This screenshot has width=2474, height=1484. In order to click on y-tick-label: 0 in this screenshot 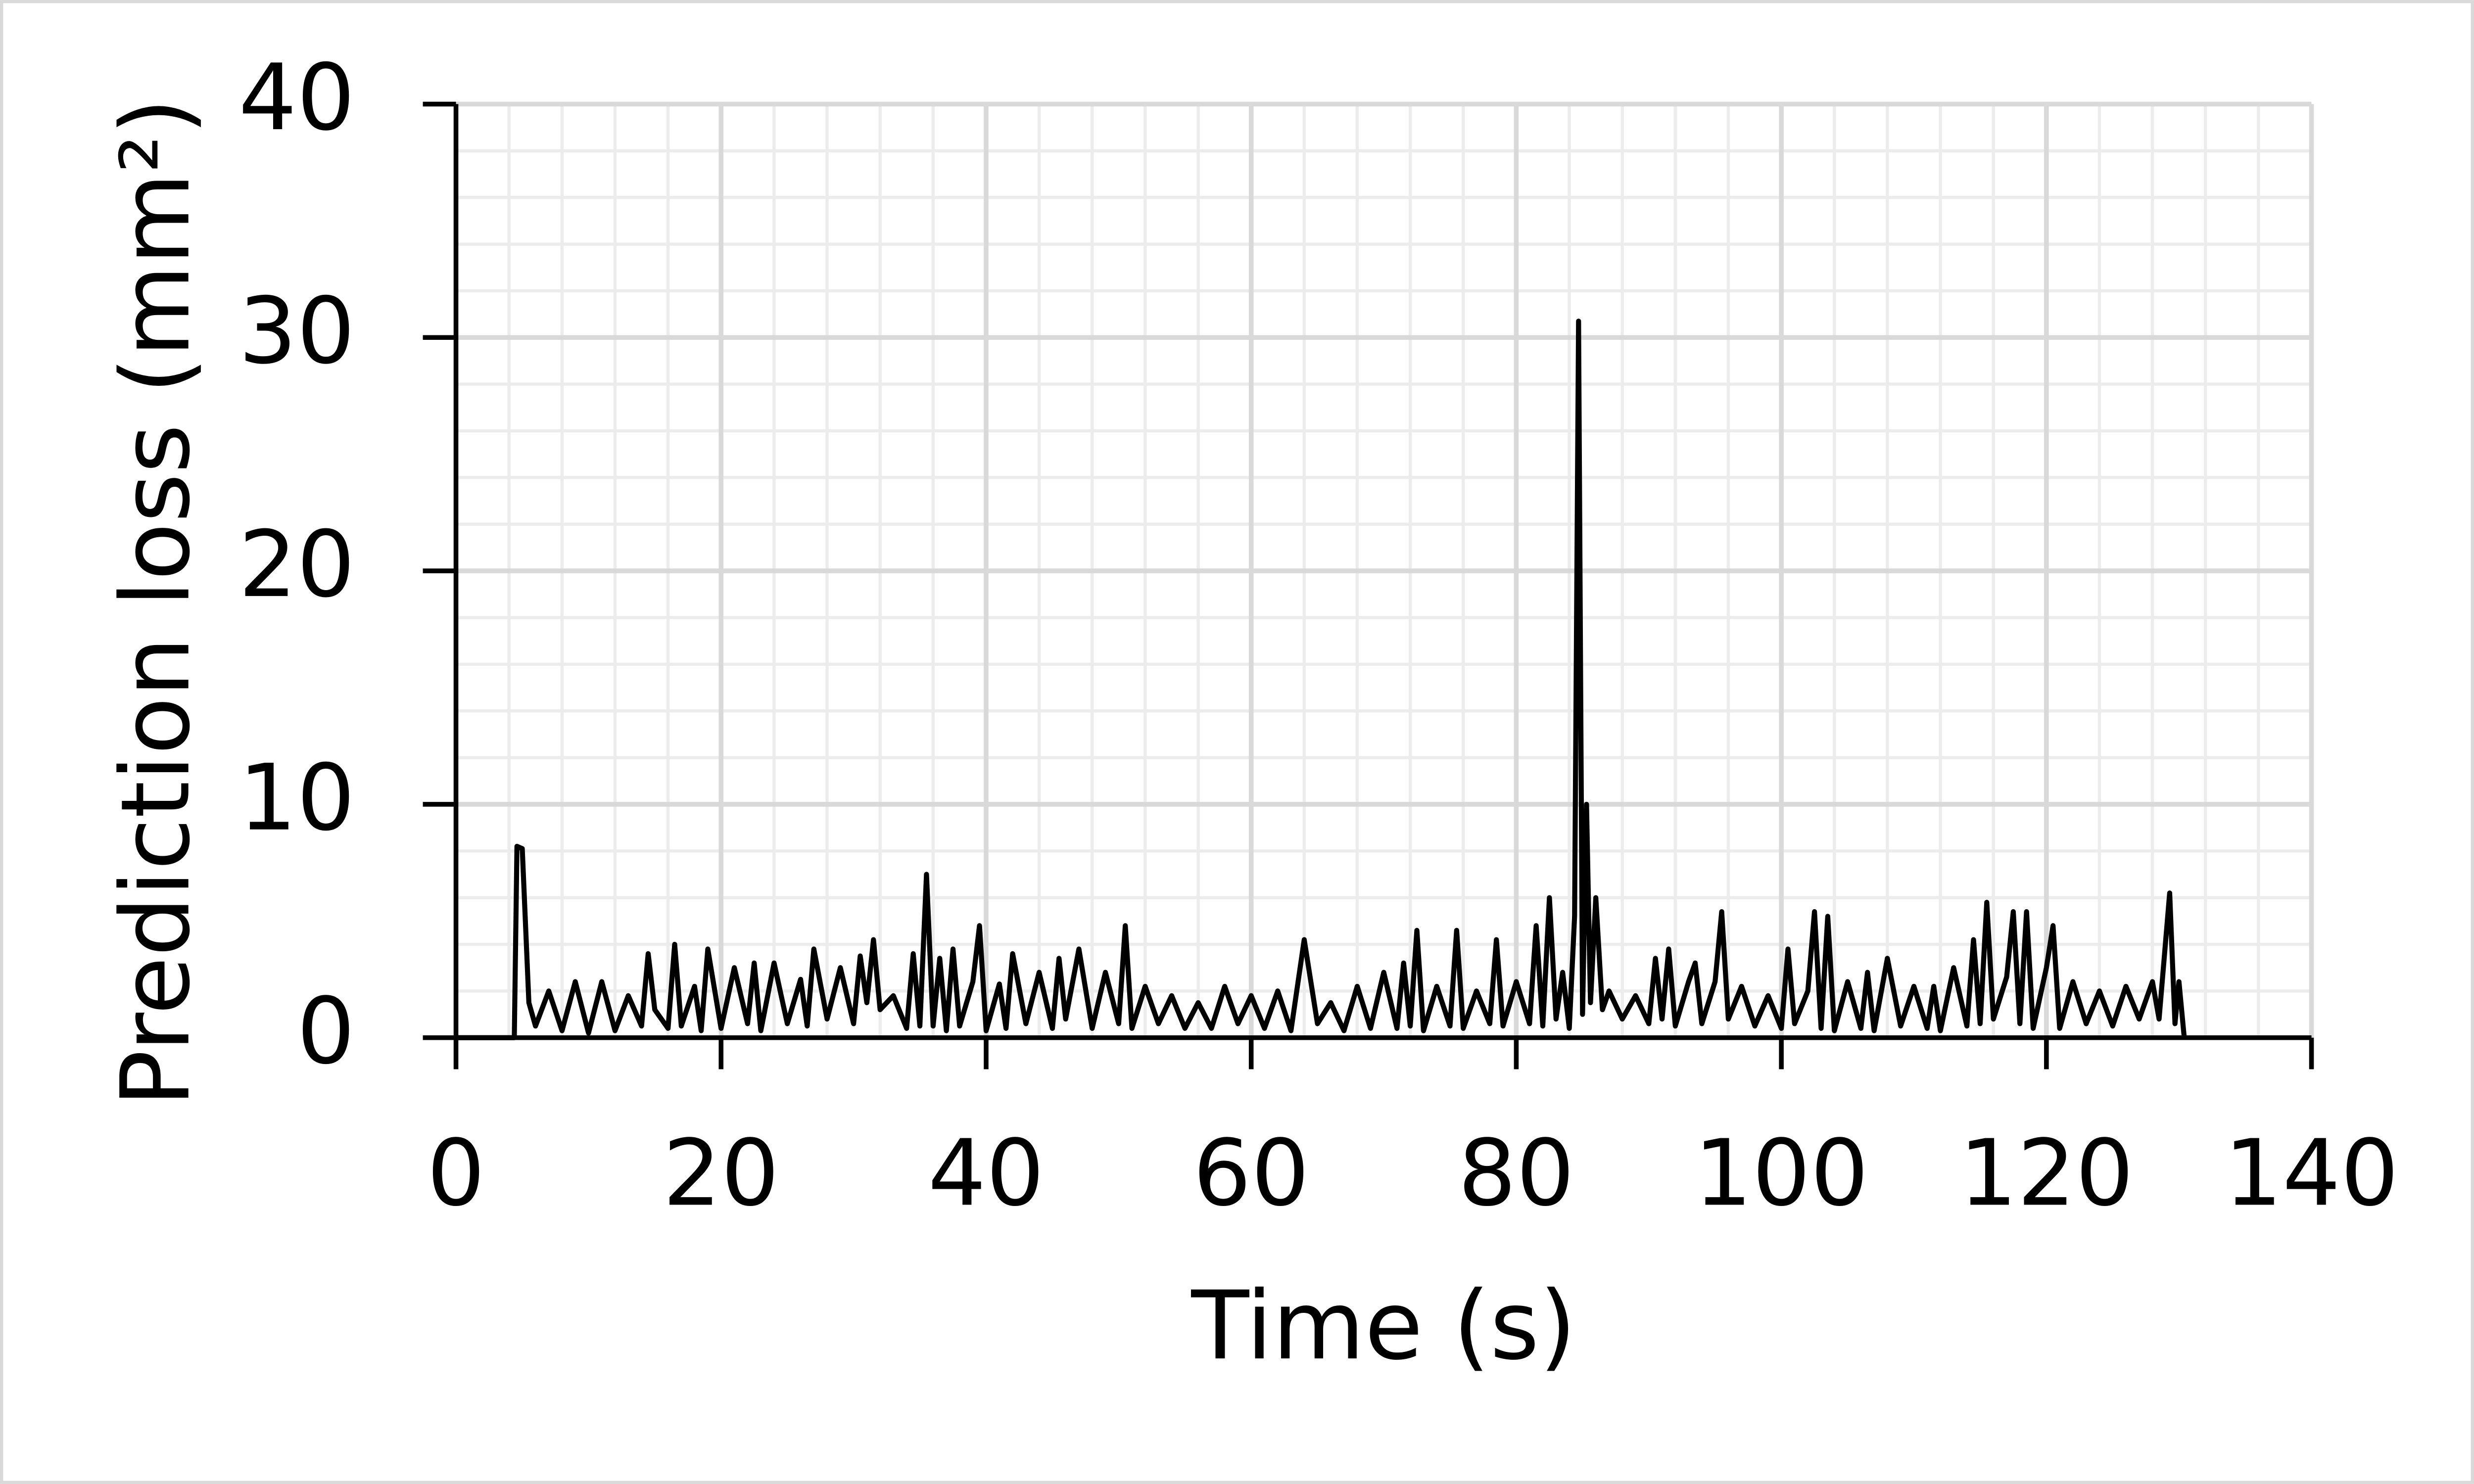, I will do `click(326, 1031)`.